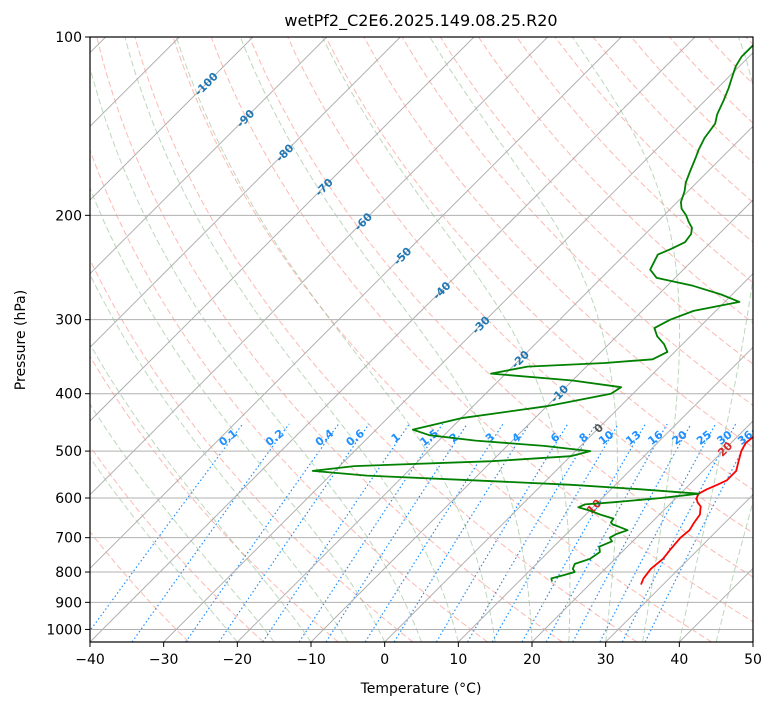 The image size is (775, 708). I want to click on y-tick-label: 900, so click(68, 603).